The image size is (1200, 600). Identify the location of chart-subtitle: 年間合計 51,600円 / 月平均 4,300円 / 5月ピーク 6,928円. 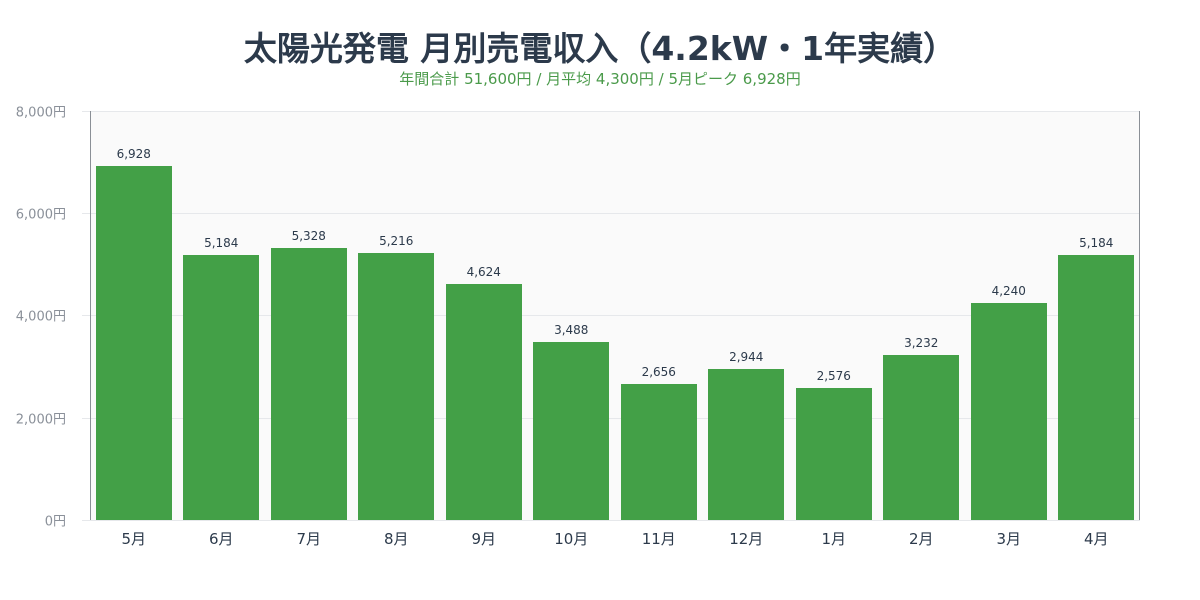
(600, 79).